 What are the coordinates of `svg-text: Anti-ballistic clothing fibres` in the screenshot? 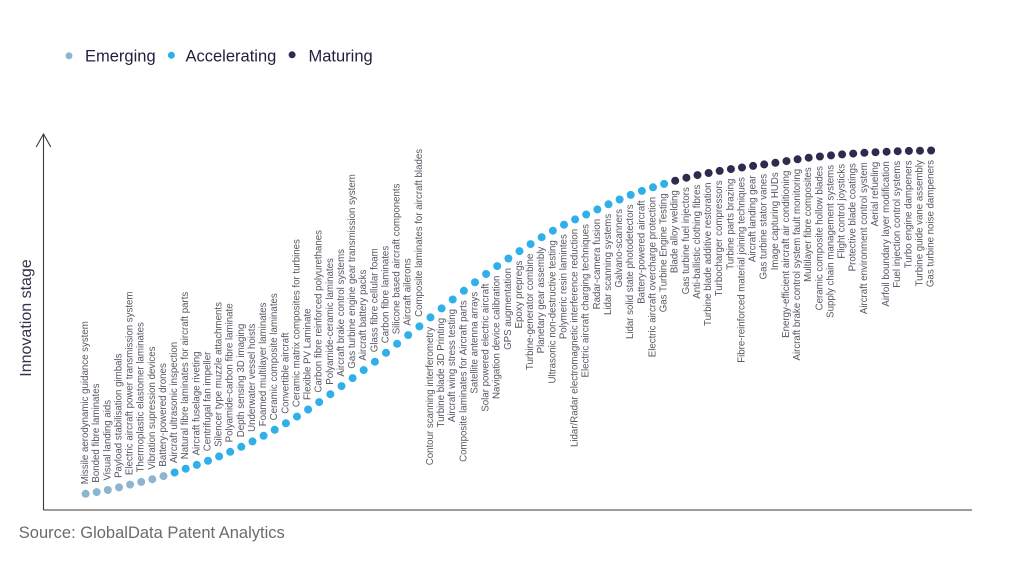 It's located at (697, 241).